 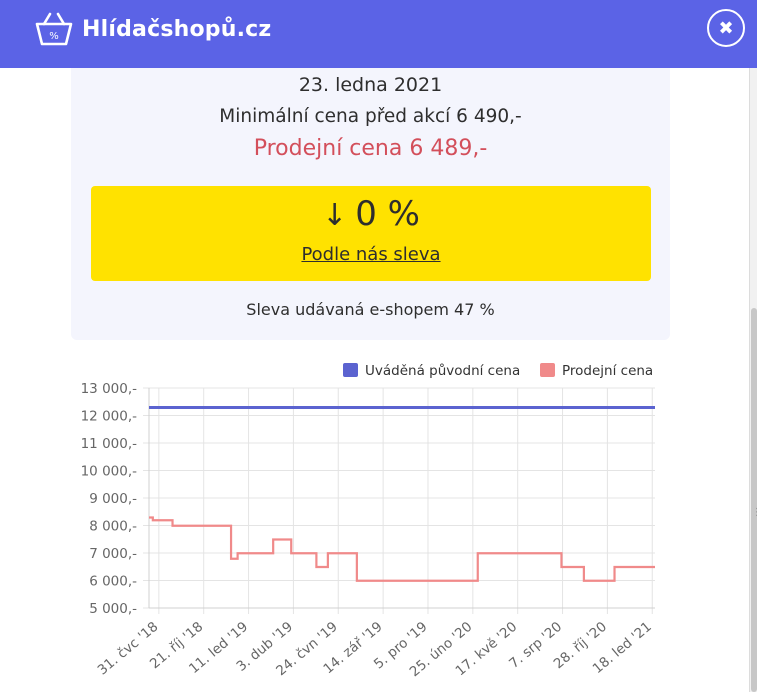 I want to click on arrow-down-icon: ↓, so click(x=335, y=215).